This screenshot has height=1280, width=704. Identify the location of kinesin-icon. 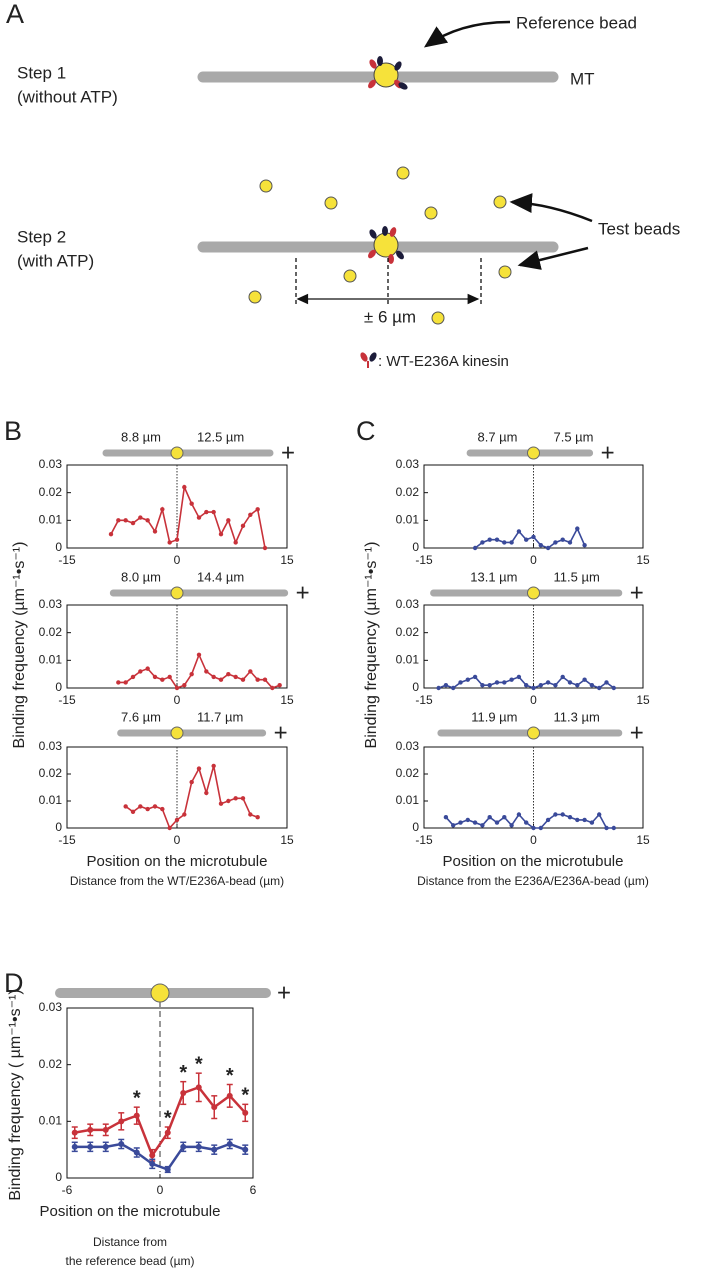
(368, 360).